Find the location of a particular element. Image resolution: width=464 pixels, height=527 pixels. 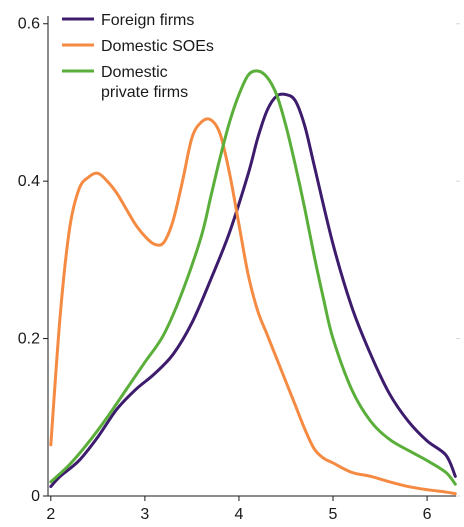

x-tick-label: 4 is located at coordinates (238, 514).